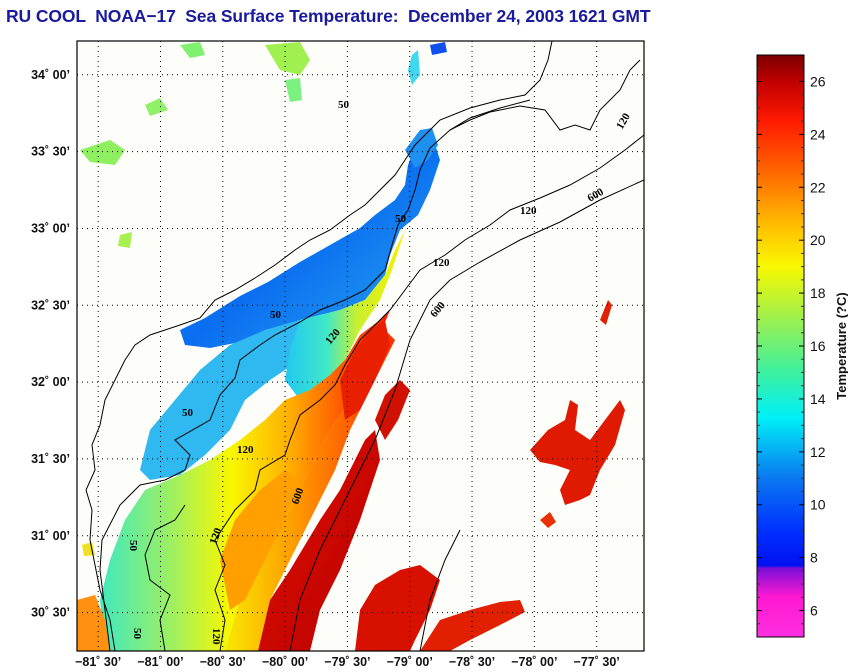  What do you see at coordinates (397, 608) in the screenshot?
I see `sst-patch-gulfstream-south2` at bounding box center [397, 608].